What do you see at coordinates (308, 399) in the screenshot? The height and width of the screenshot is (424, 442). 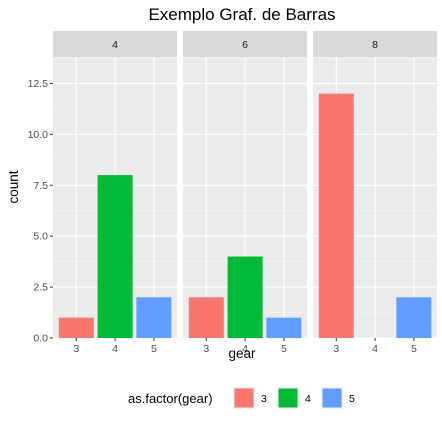 I see `legend-label: 4` at bounding box center [308, 399].